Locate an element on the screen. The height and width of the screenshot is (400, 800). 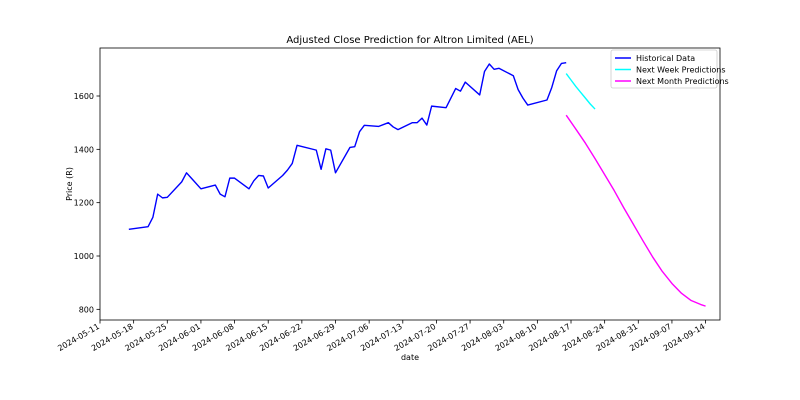
y-tick-label: 800 is located at coordinates (86, 309).